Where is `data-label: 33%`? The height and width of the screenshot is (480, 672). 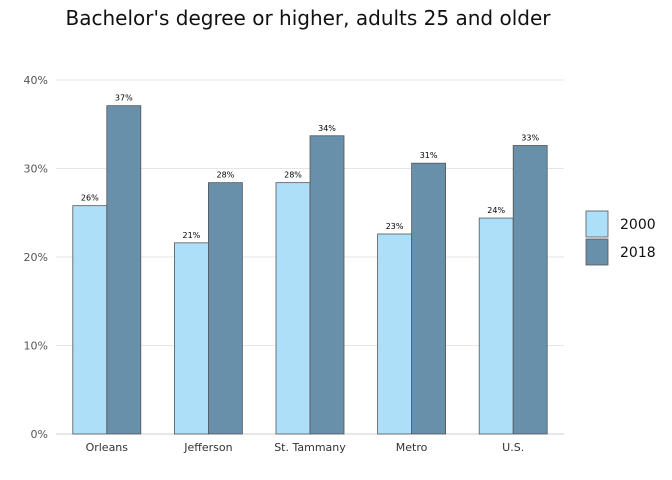 data-label: 33% is located at coordinates (530, 137).